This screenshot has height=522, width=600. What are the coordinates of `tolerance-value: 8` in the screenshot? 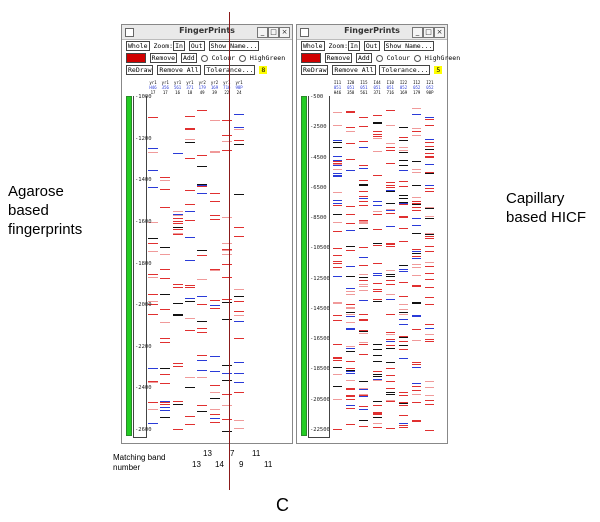 It's located at (263, 70).